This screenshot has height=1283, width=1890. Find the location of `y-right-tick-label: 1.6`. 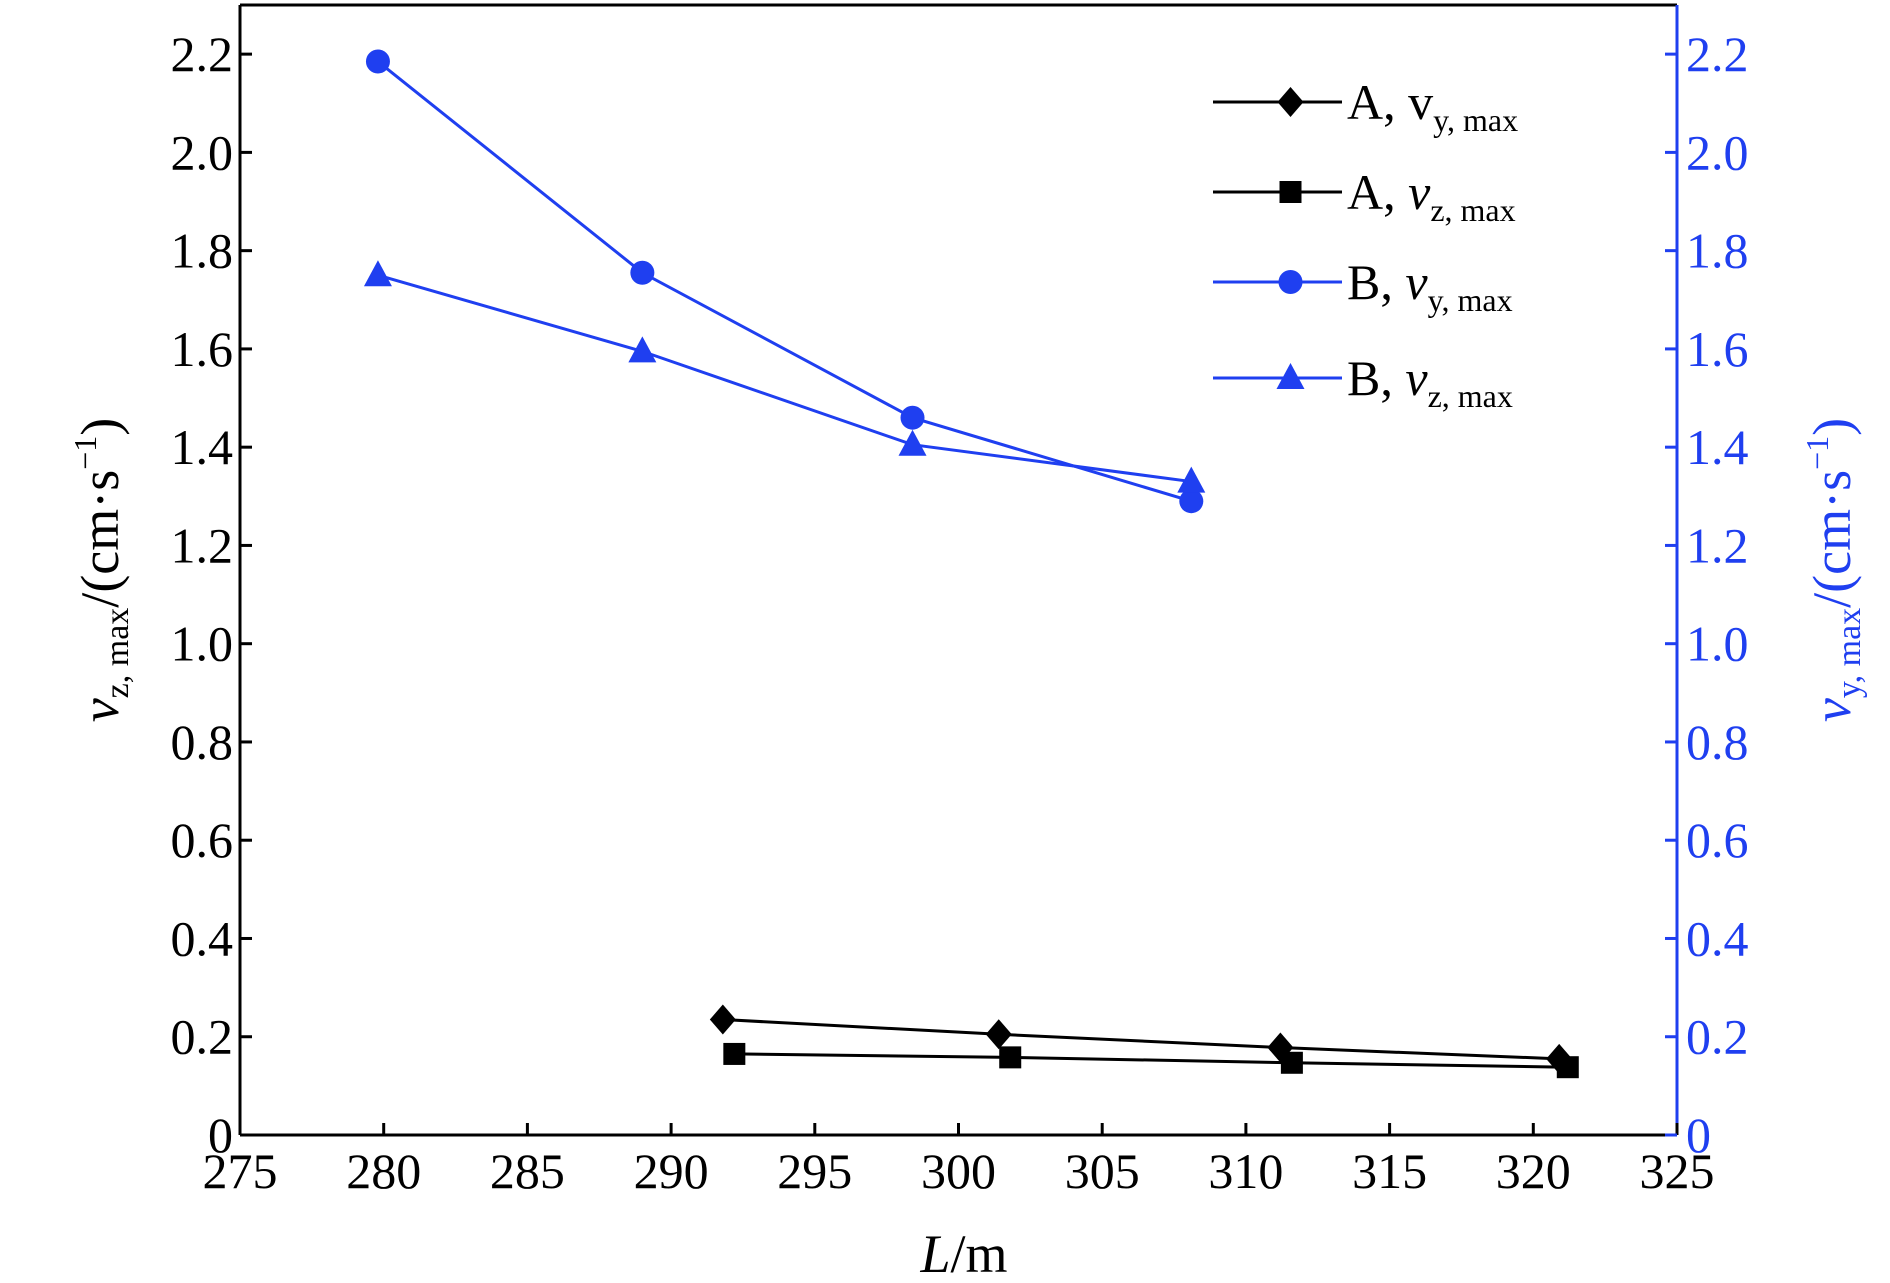

y-right-tick-label: 1.6 is located at coordinates (1717, 349).